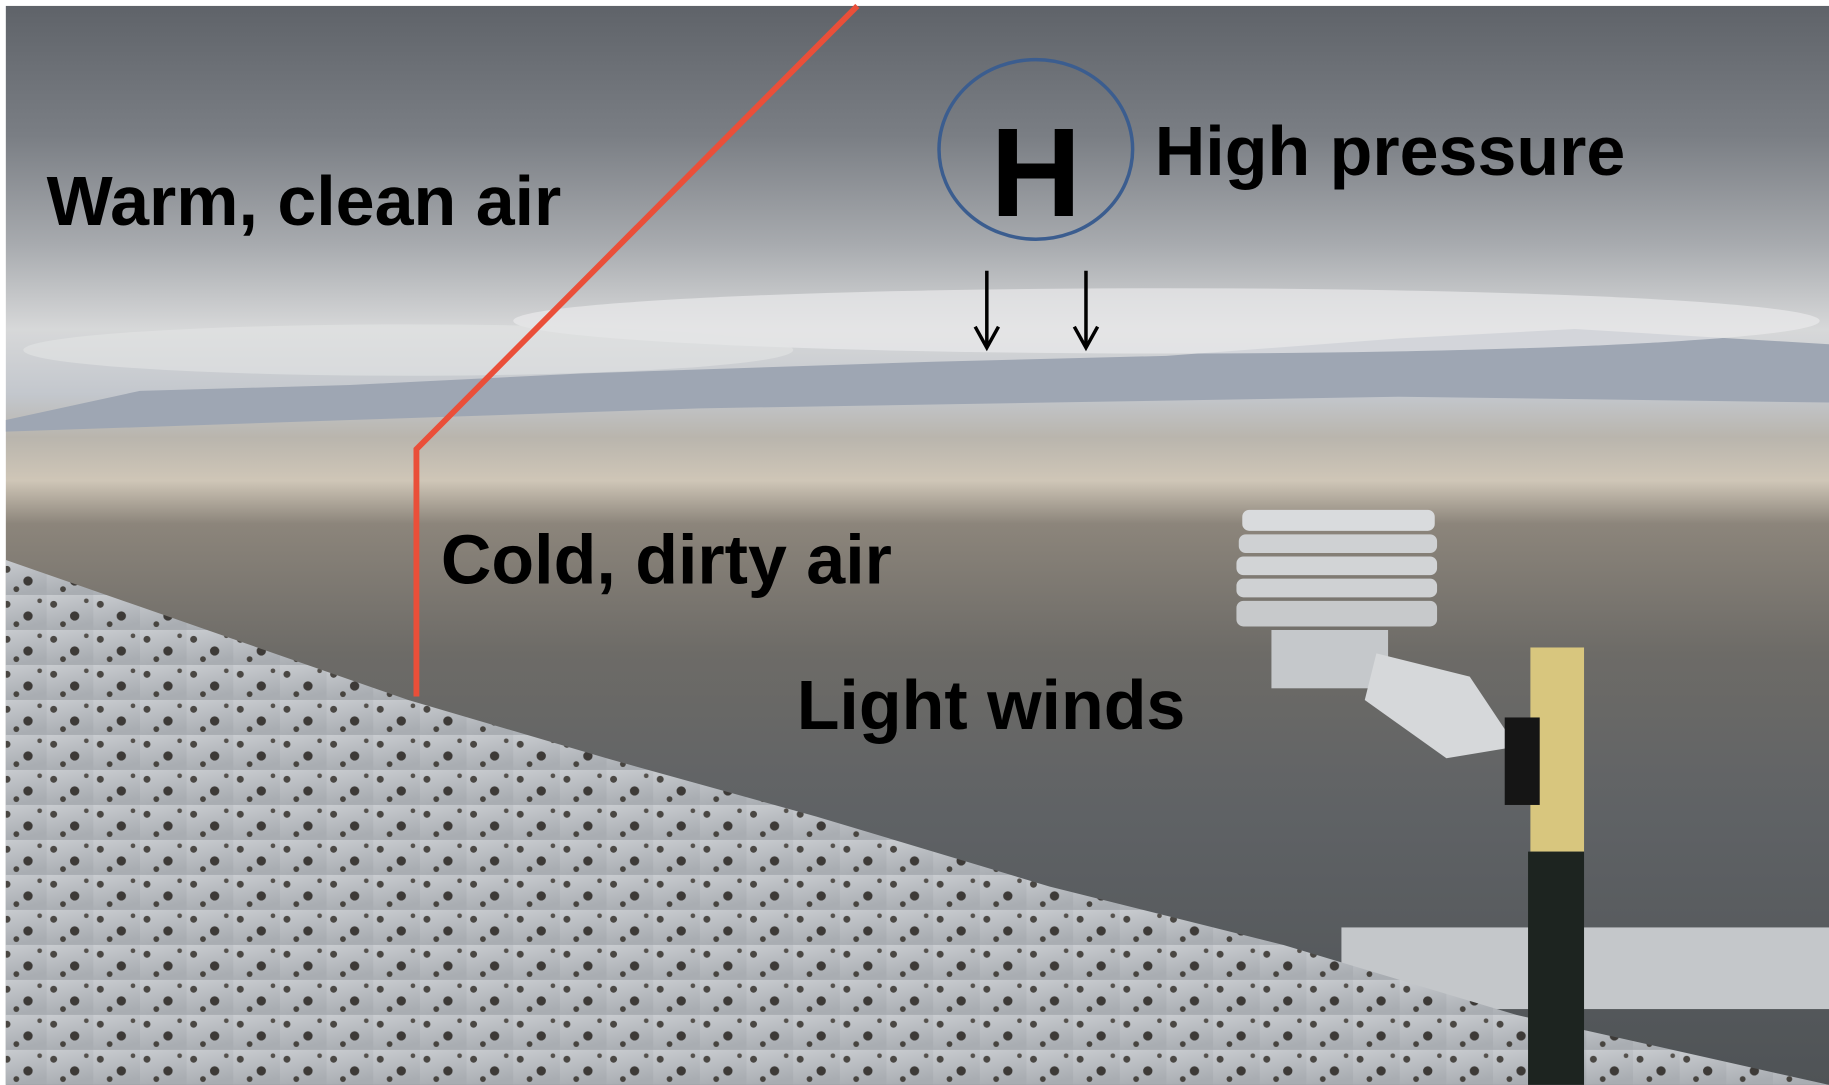 Image resolution: width=1829 pixels, height=1085 pixels. What do you see at coordinates (666, 559) in the screenshot?
I see `cold-air-label: Cold, dirty air` at bounding box center [666, 559].